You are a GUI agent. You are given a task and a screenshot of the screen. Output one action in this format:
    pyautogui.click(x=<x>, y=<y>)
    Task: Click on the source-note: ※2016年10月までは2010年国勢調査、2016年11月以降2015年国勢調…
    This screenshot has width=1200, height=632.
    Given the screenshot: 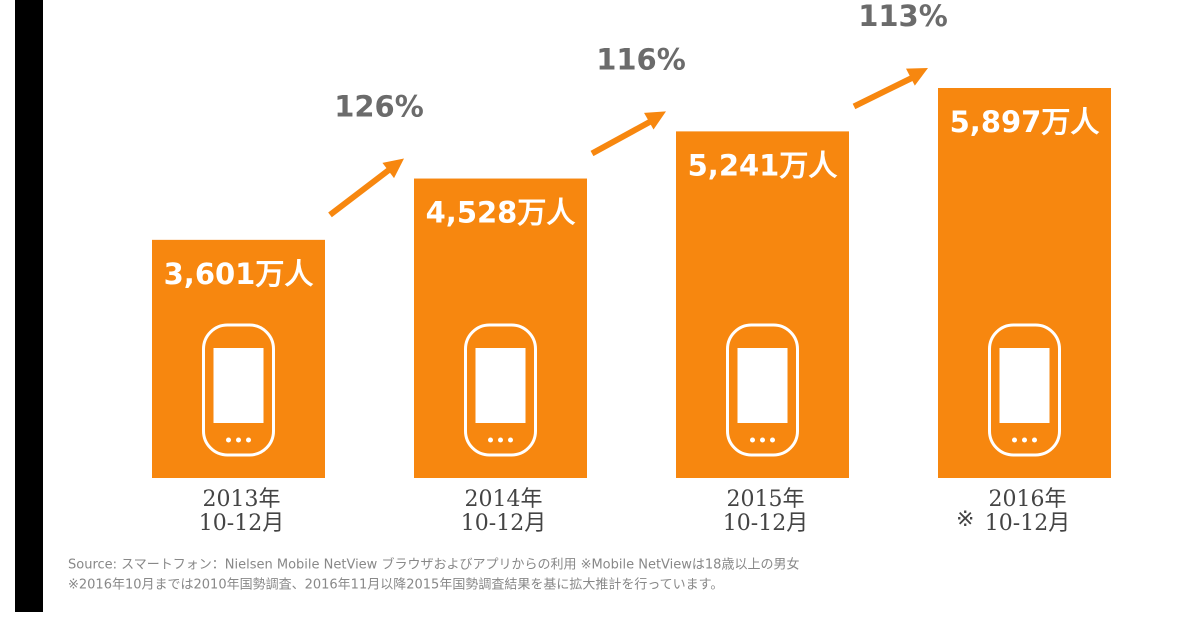 What is the action you would take?
    pyautogui.click(x=395, y=585)
    